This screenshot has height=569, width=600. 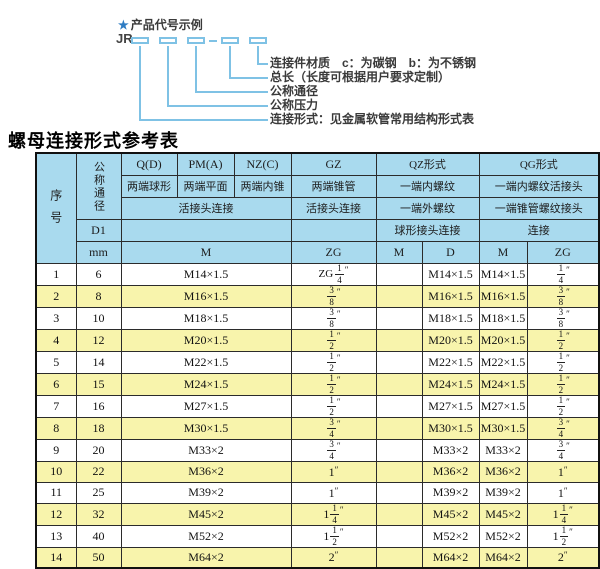 What do you see at coordinates (450, 428) in the screenshot?
I see `cell-qz-d: M30×1.5` at bounding box center [450, 428].